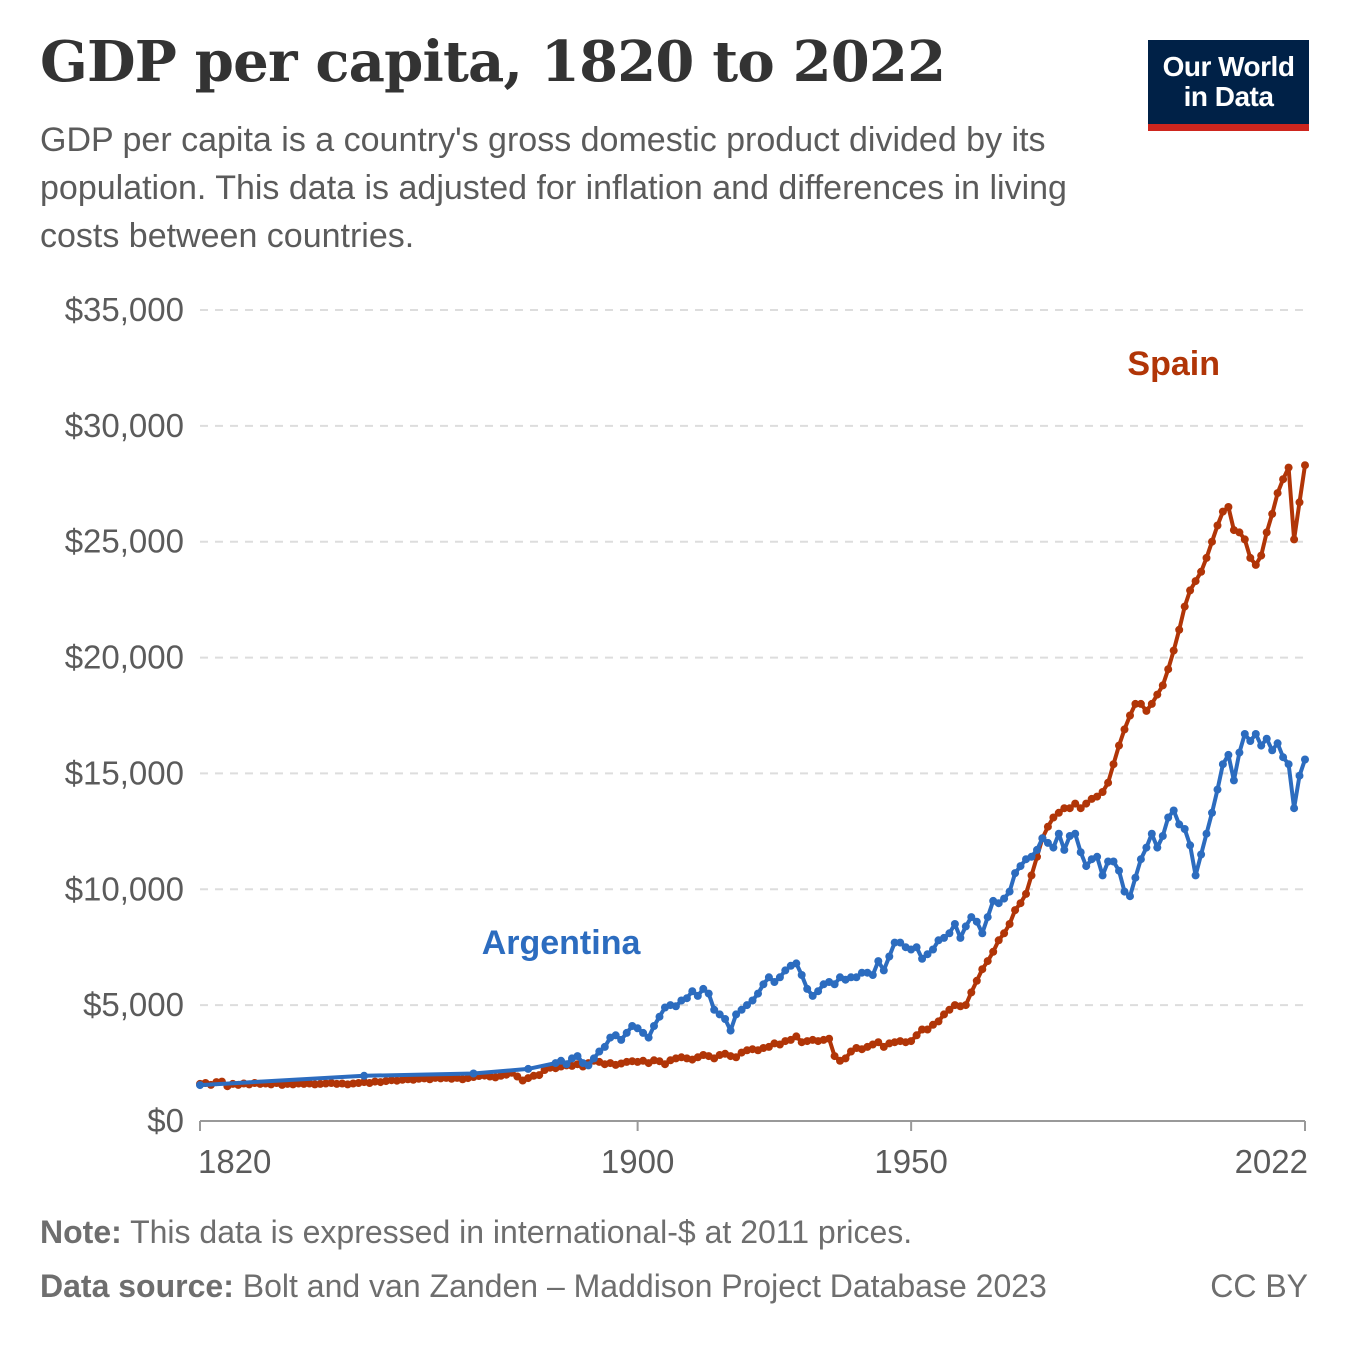 The height and width of the screenshot is (1350, 1350). I want to click on source-label: Data source:, so click(137, 1286).